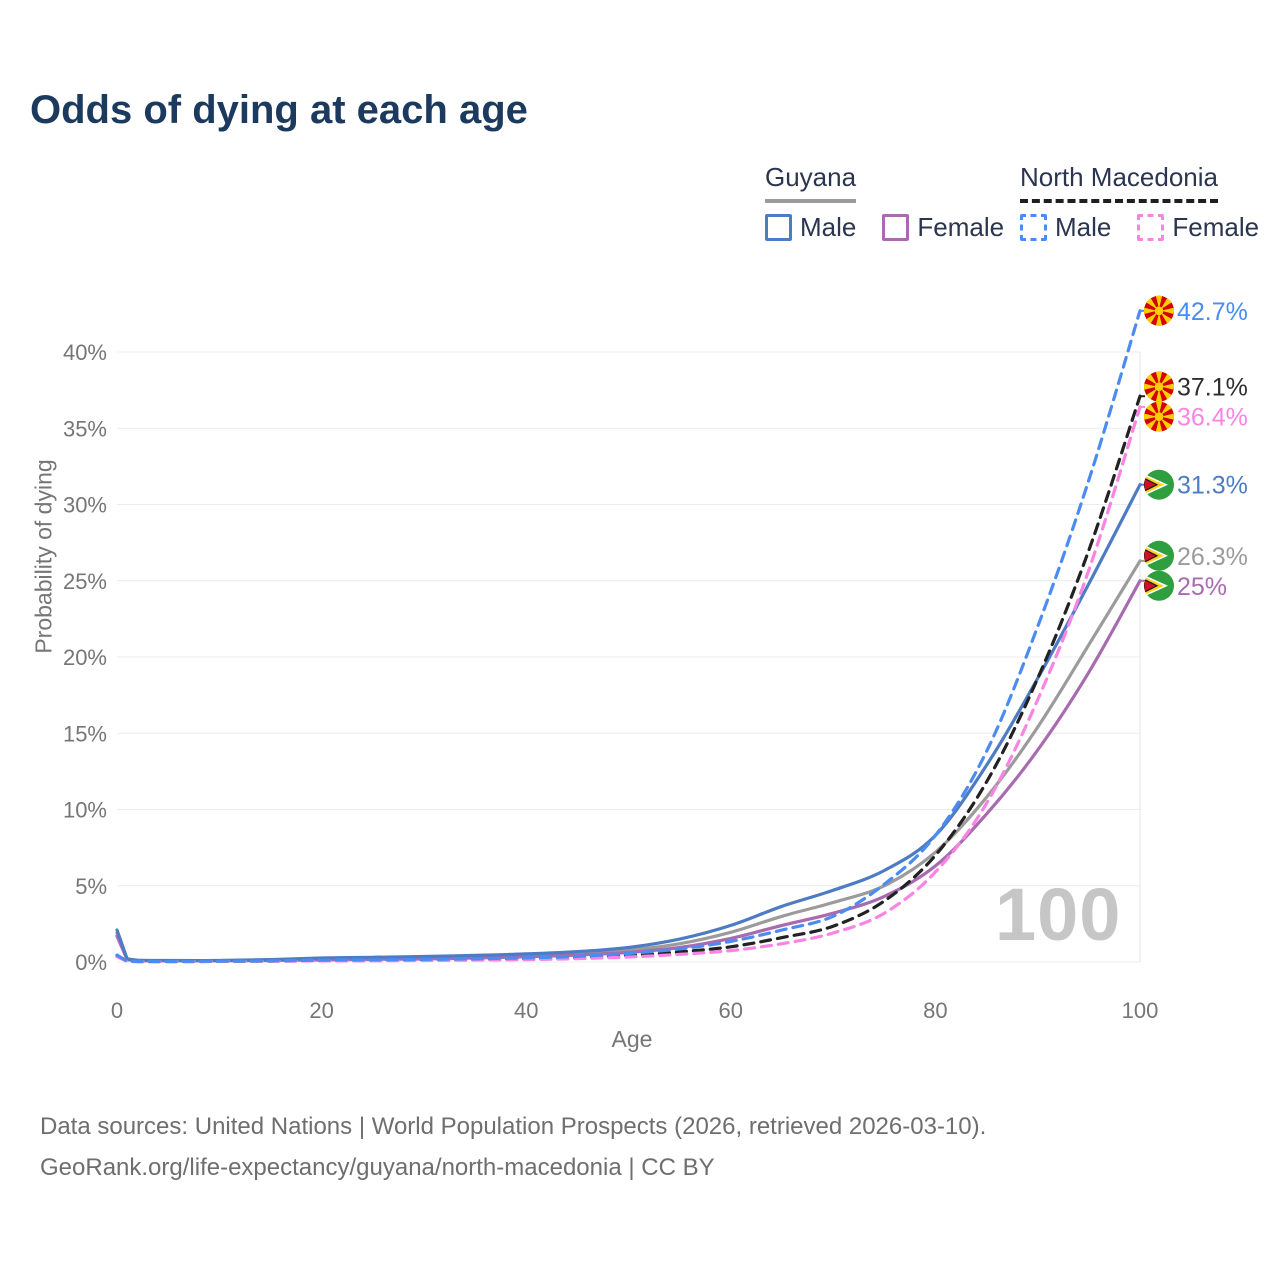 The height and width of the screenshot is (1280, 1280). Describe the element at coordinates (632, 1039) in the screenshot. I see `x-axis-title: Age` at that location.